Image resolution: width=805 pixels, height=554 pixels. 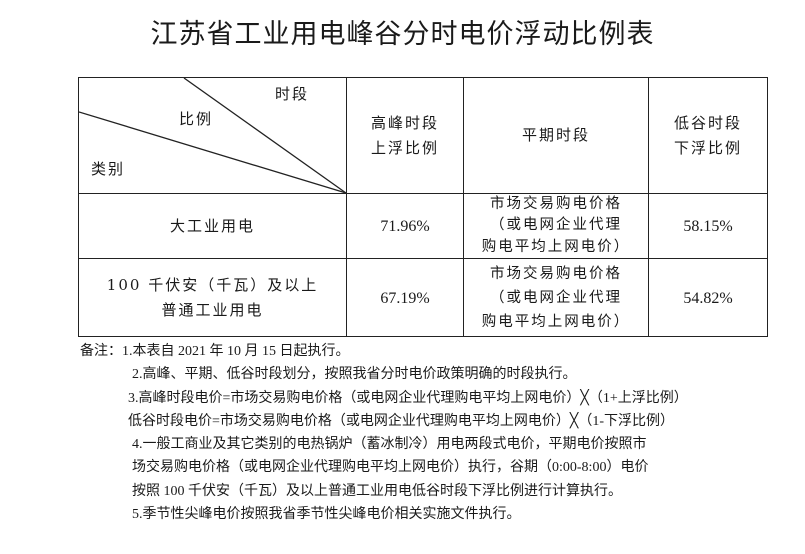 What do you see at coordinates (377, 491) in the screenshot?
I see `note-line: 按照 100 千伏安（千瓦）及以上普通工业用电低谷时段下浮比例进行计算执行。` at bounding box center [377, 491].